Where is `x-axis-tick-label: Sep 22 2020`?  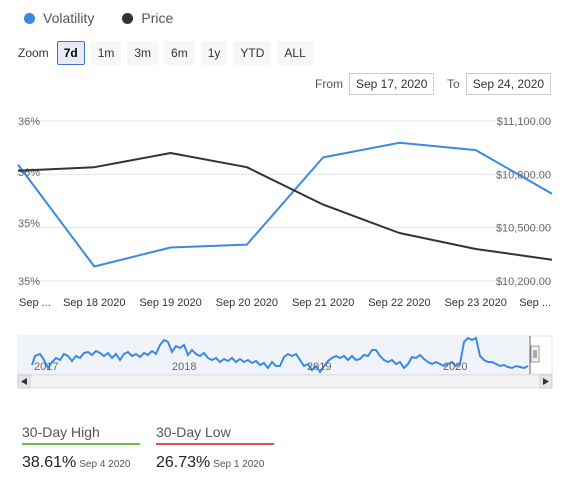 x-axis-tick-label: Sep 22 2020 is located at coordinates (399, 303).